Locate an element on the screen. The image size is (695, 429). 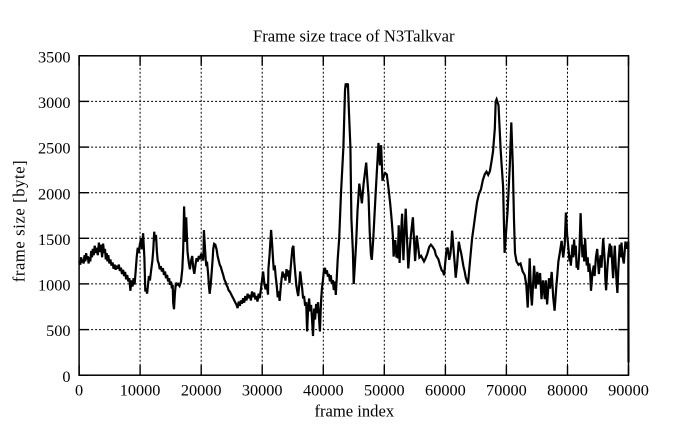
svg-text: 20000 is located at coordinates (201, 390).